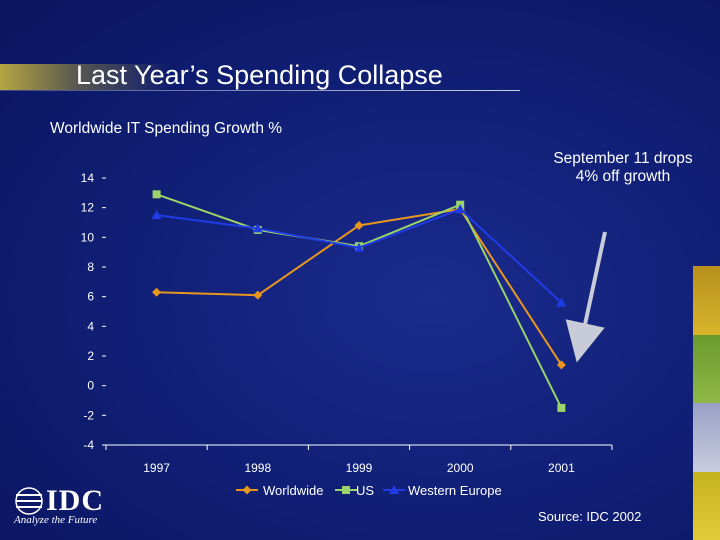  I want to click on legend-label: Worldwide, so click(293, 490).